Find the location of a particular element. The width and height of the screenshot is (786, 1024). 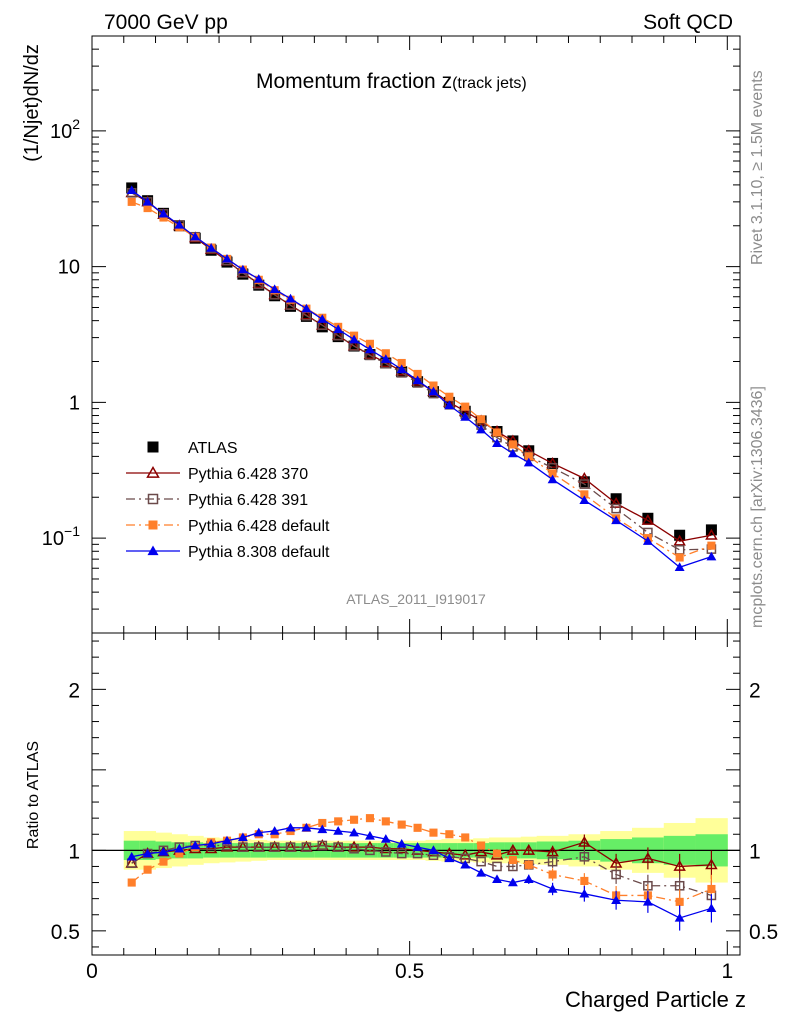

main-ytick-label: 10² is located at coordinates (65, 129).